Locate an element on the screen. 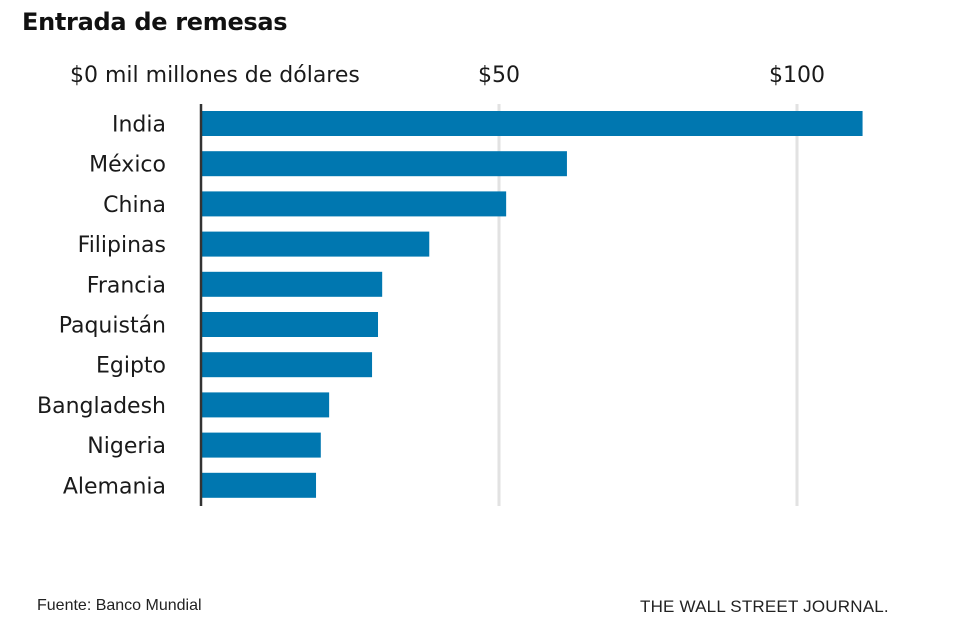 The image size is (960, 640). category-label: Nigeria is located at coordinates (126, 446).